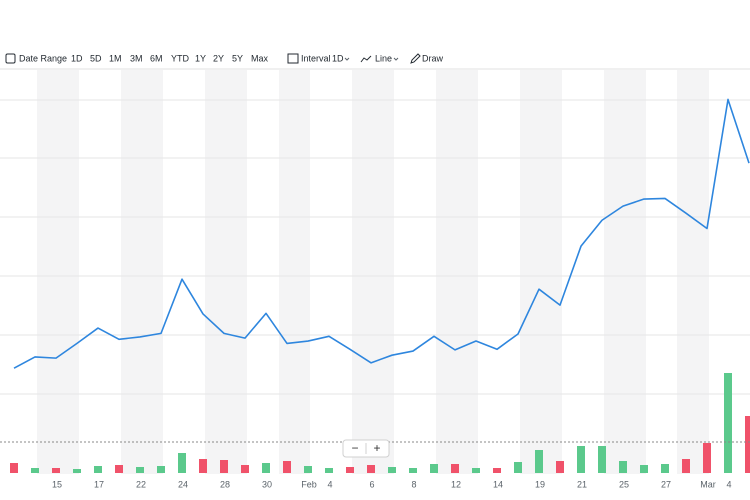  Describe the element at coordinates (267, 484) in the screenshot. I see `x-tick-label: 30` at that location.